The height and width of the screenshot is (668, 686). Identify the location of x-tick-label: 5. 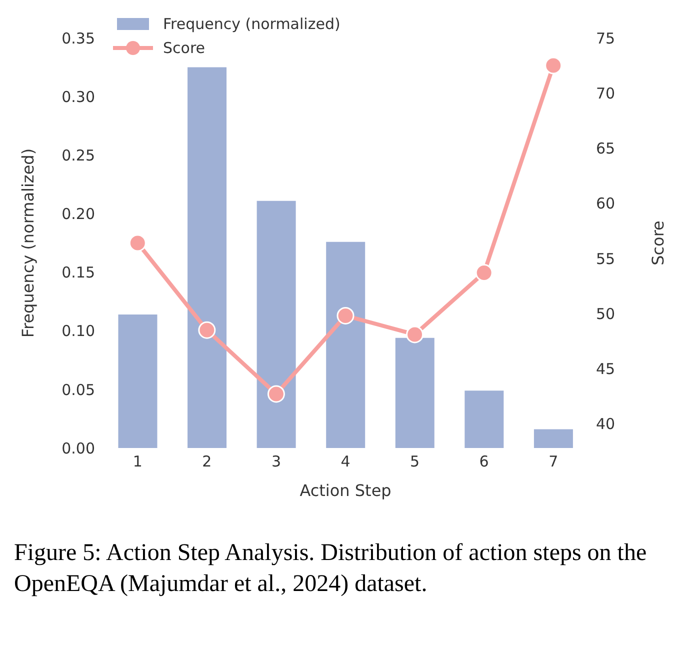
(415, 461).